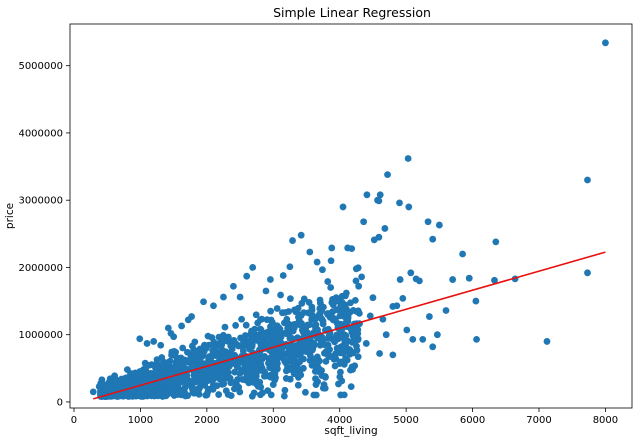 The height and width of the screenshot is (442, 637). I want to click on y-axis-label: price, so click(10, 216).